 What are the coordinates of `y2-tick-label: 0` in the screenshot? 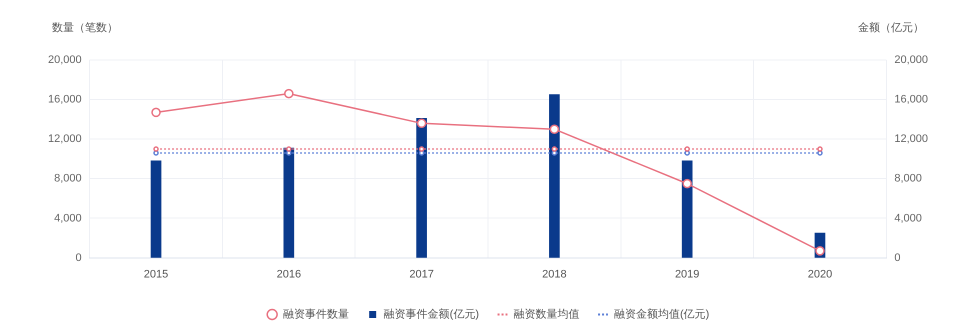 It's located at (897, 258).